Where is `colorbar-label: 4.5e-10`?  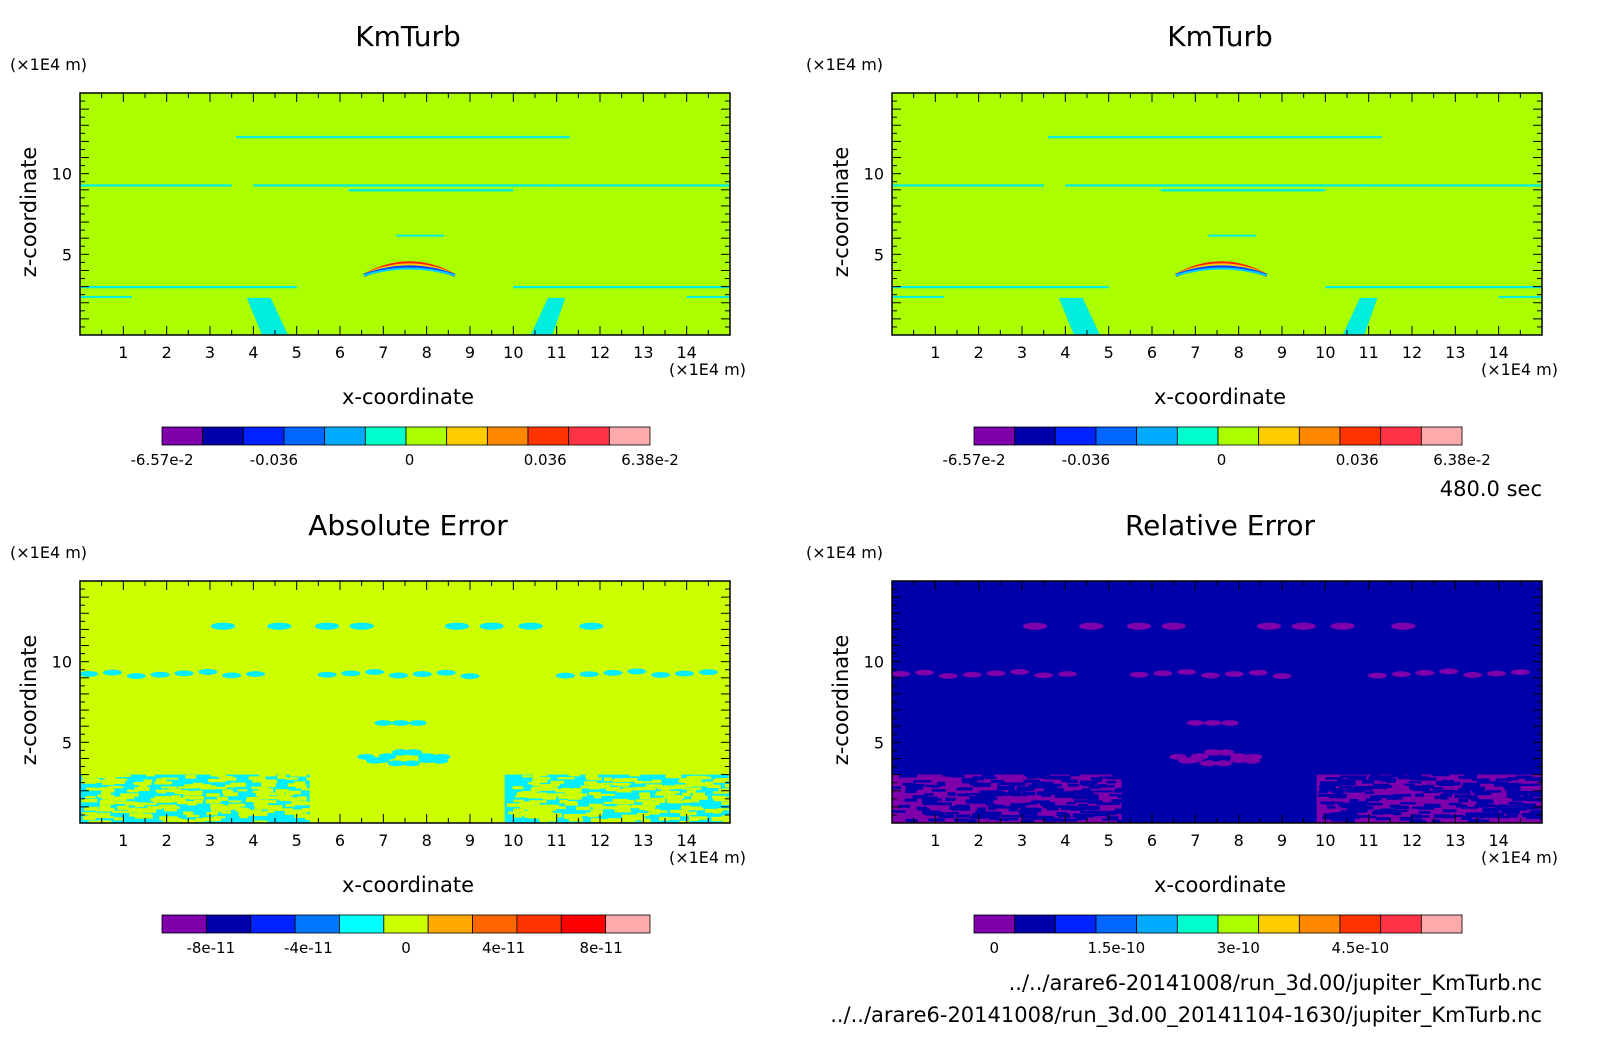
colorbar-label: 4.5e-10 is located at coordinates (1361, 948).